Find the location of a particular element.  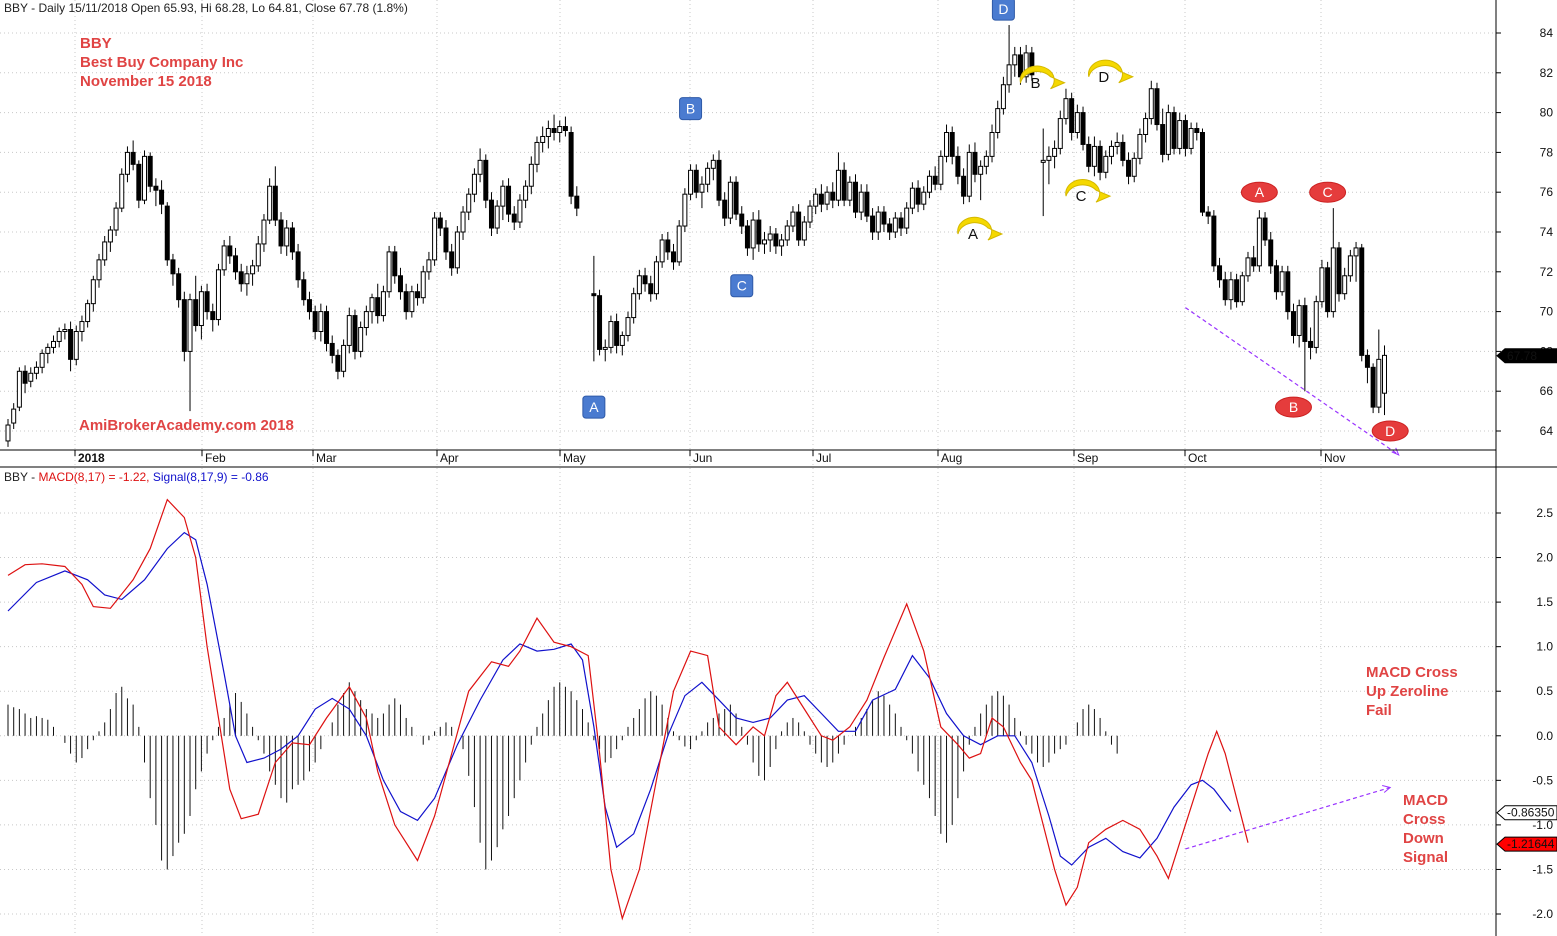

signal-value-tag-text: -0.86350 is located at coordinates (1531, 813).